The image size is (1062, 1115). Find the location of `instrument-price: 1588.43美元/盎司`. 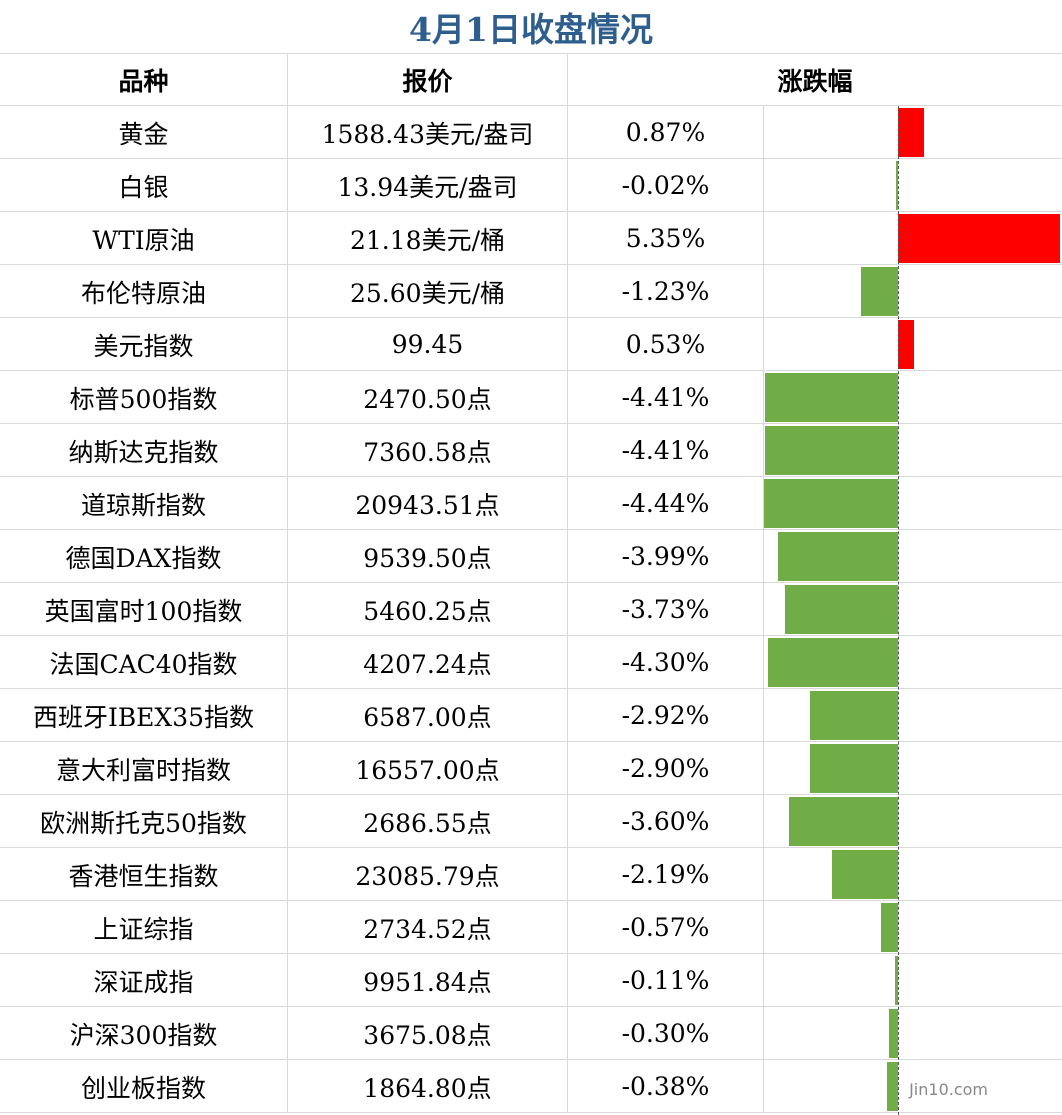

instrument-price: 1588.43美元/盎司 is located at coordinates (428, 132).